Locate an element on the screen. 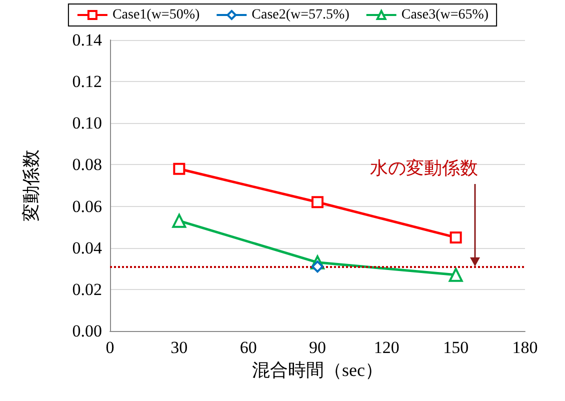 This screenshot has height=401, width=565. x-axis-title: 混合時間（sec） is located at coordinates (317, 370).